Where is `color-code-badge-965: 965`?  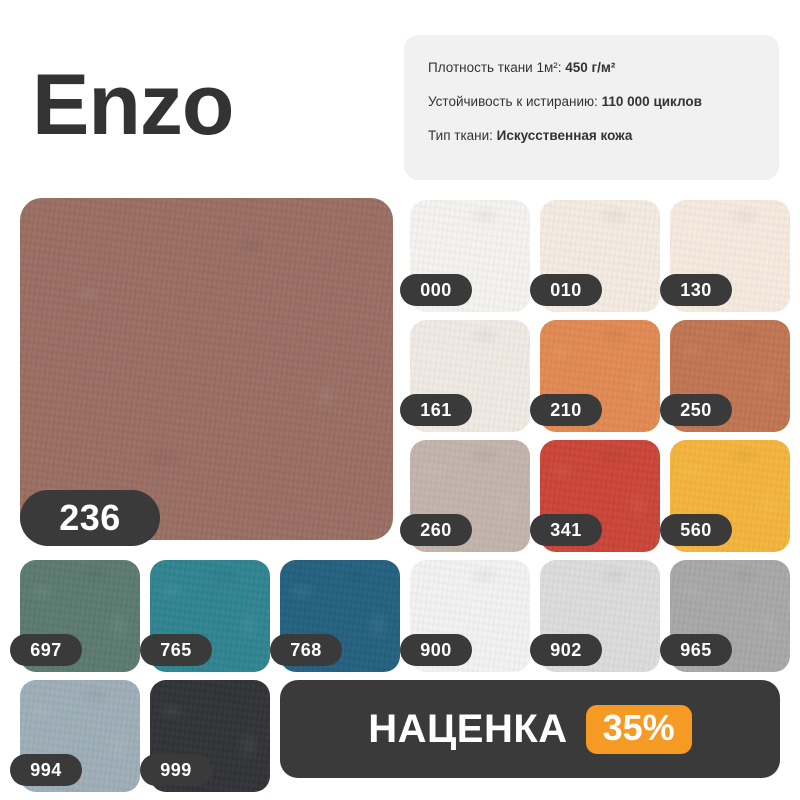
color-code-badge-965: 965 is located at coordinates (696, 650).